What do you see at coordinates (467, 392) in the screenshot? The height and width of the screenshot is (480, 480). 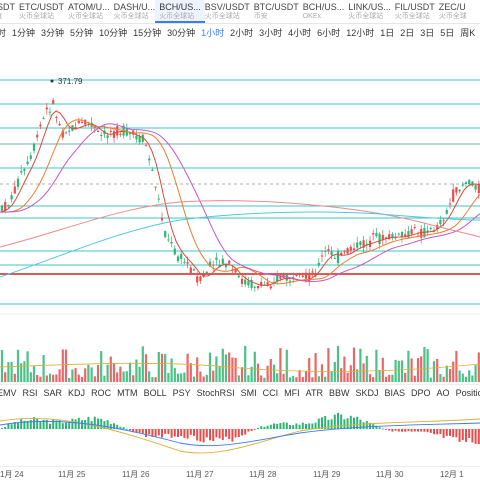 I see `indicator-tab: Position` at bounding box center [467, 392].